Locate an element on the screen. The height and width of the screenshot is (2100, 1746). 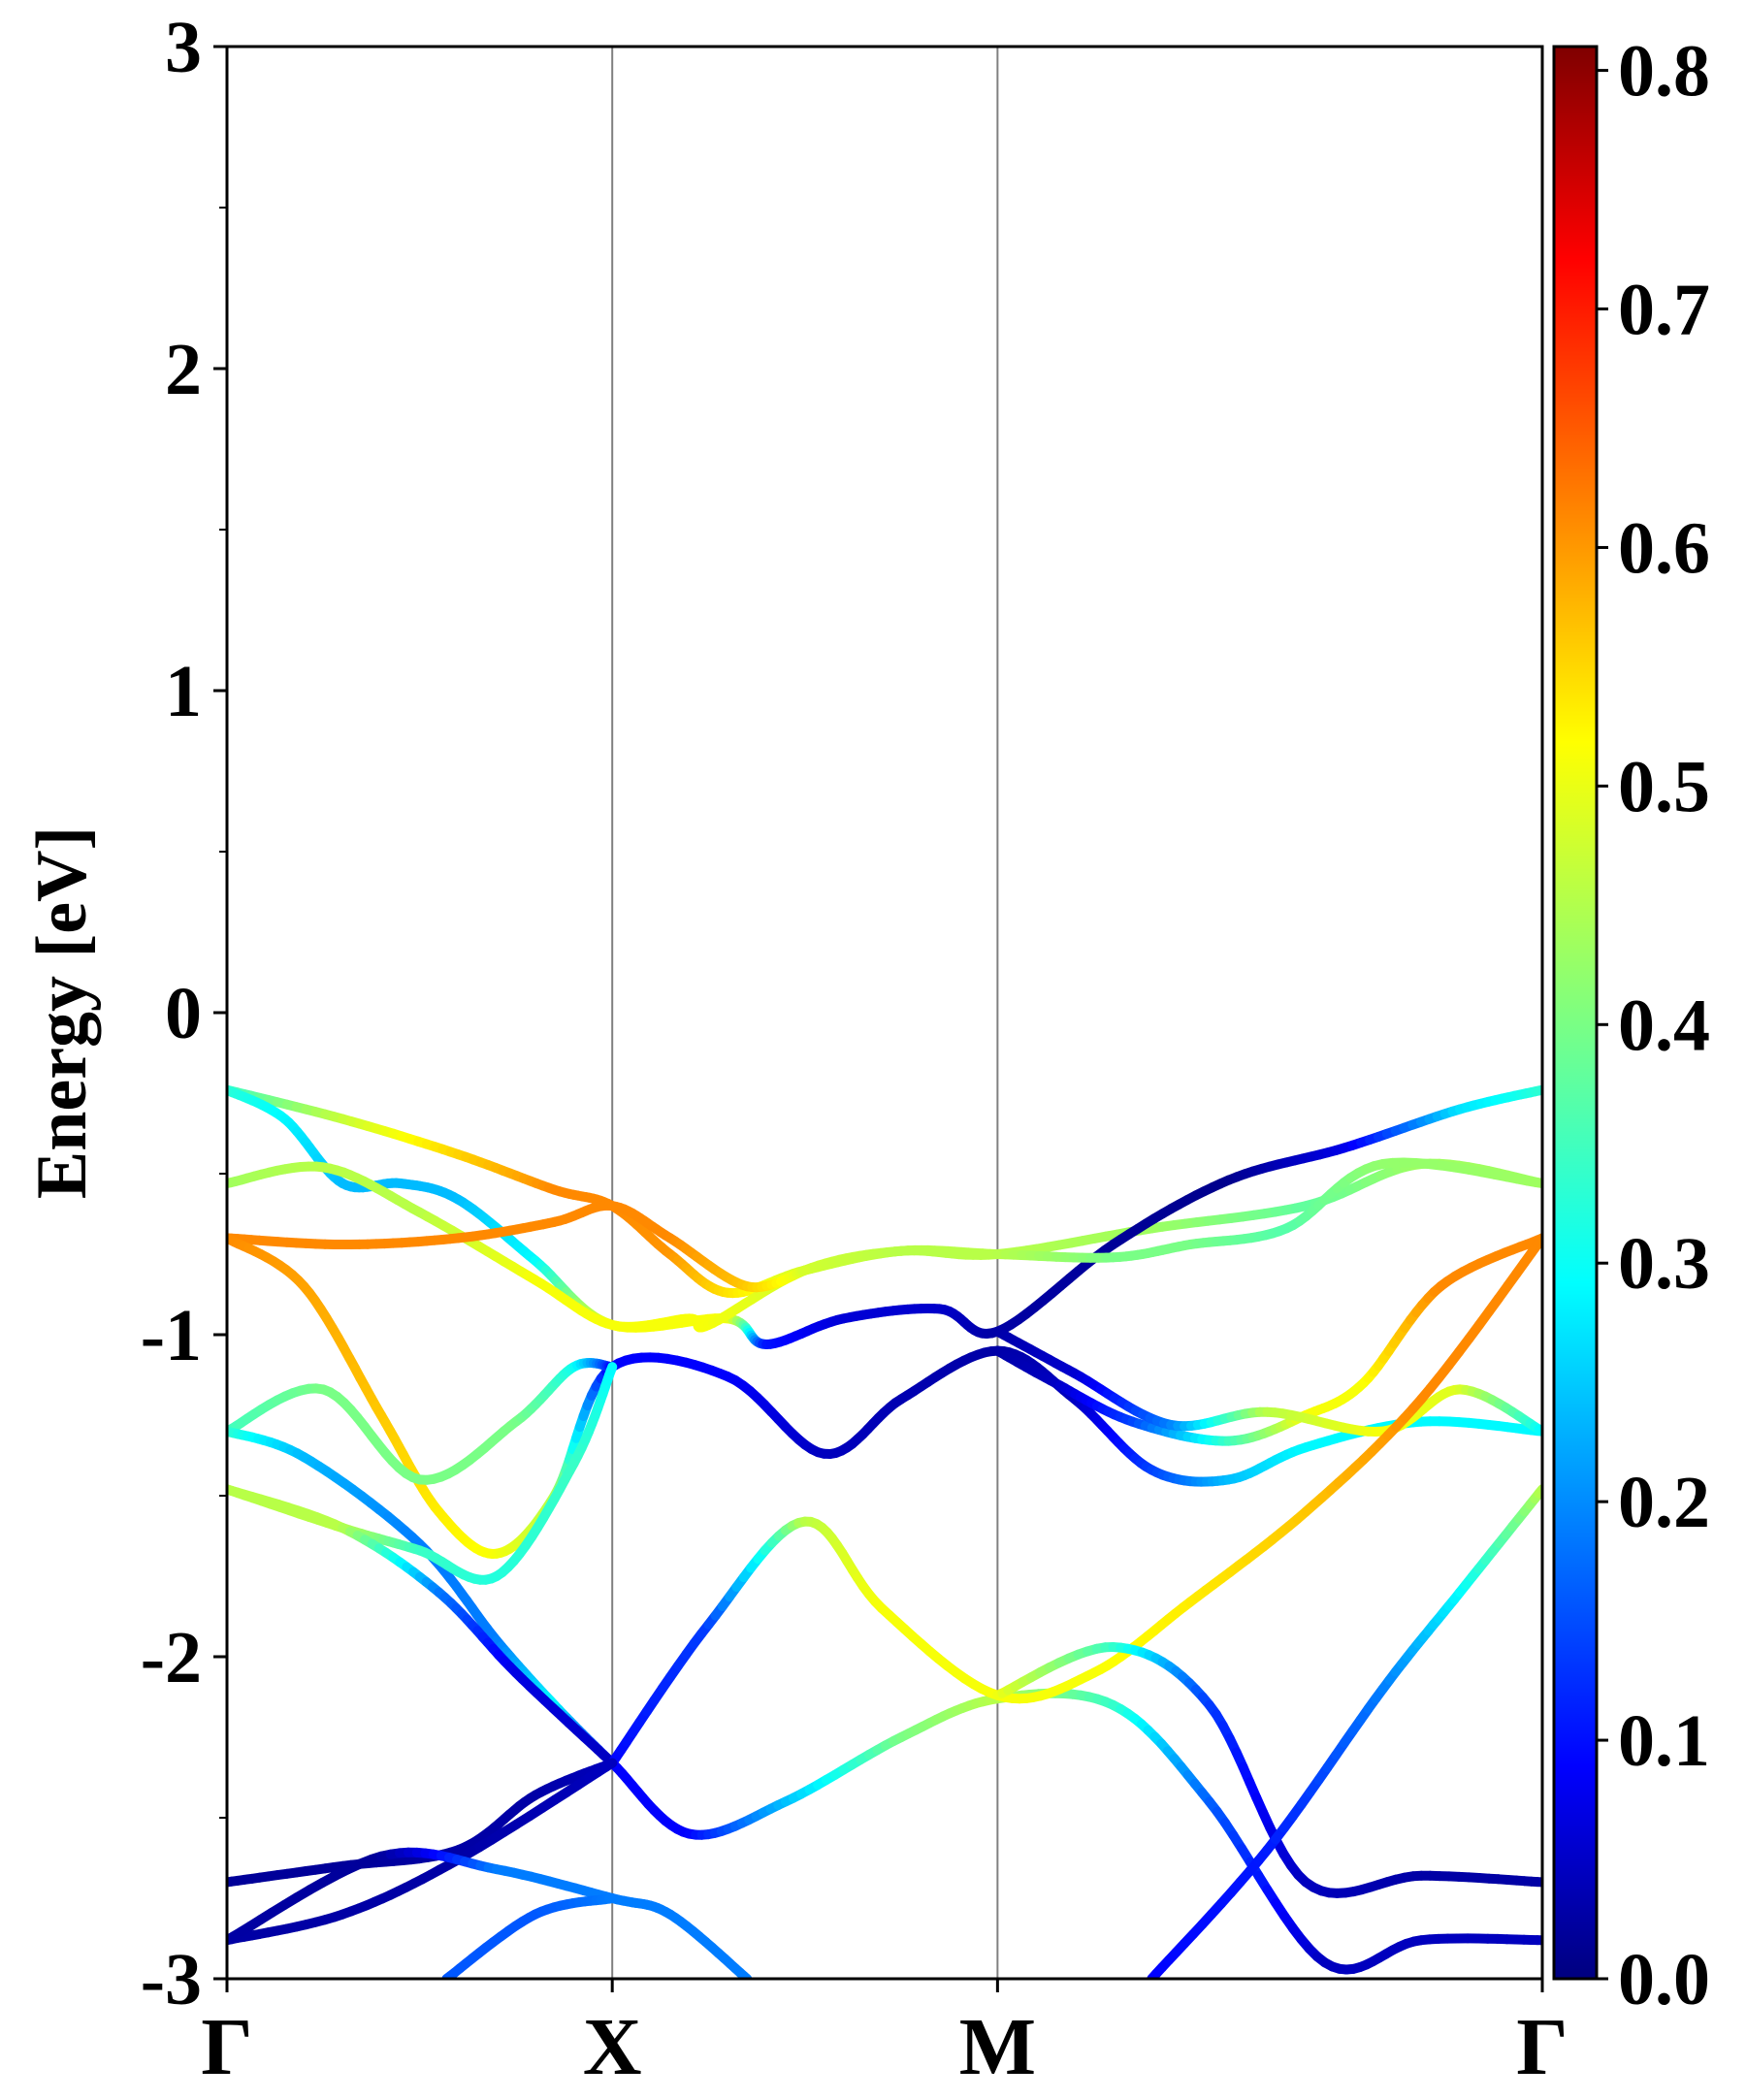
y-axis: -3 -2 -1 0 1 2 3 is located at coordinates (184, 1013).